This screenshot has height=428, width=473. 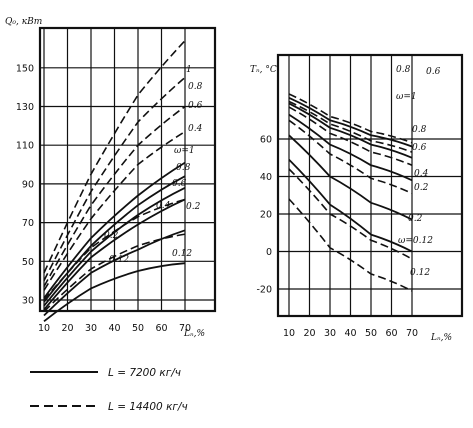 What do you see at coordinates (44, 328) in the screenshot?
I see `left-x-tick-label: 10` at bounding box center [44, 328].